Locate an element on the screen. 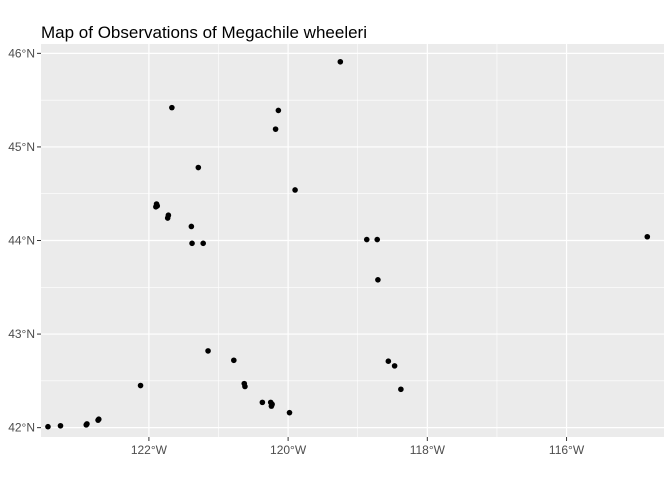  y-tick-label: 45°N is located at coordinates (21, 147).